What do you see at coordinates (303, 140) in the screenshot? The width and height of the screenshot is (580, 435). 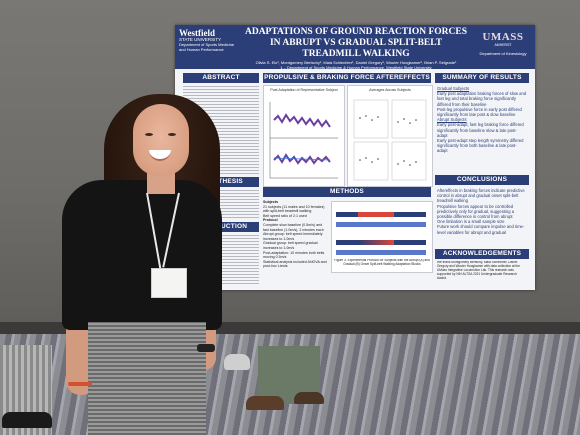 I see `force-trace-plot` at bounding box center [303, 140].